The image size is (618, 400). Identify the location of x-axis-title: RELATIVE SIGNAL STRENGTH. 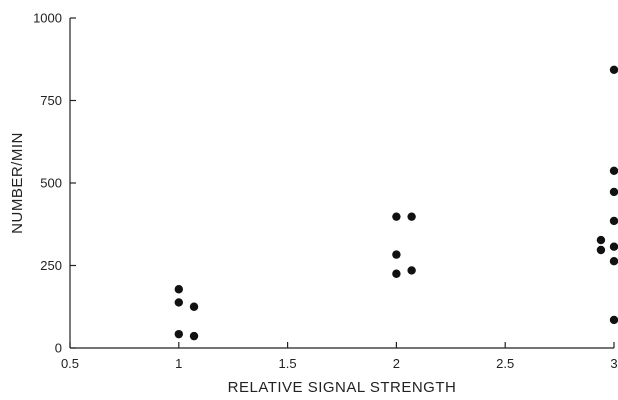
(342, 387).